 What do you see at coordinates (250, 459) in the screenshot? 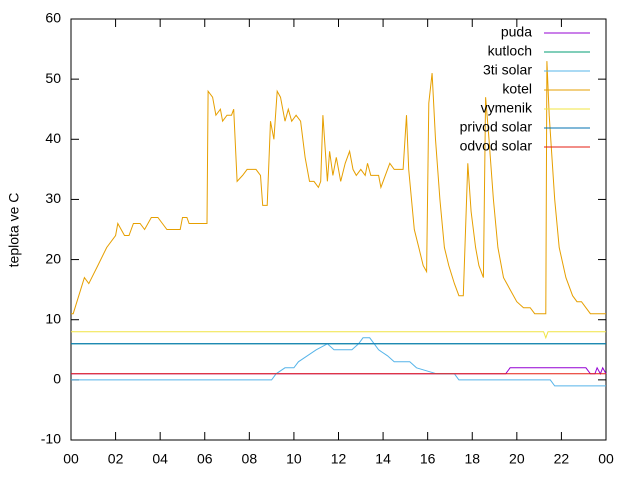
I see `x-tick-label: 08` at bounding box center [250, 459].